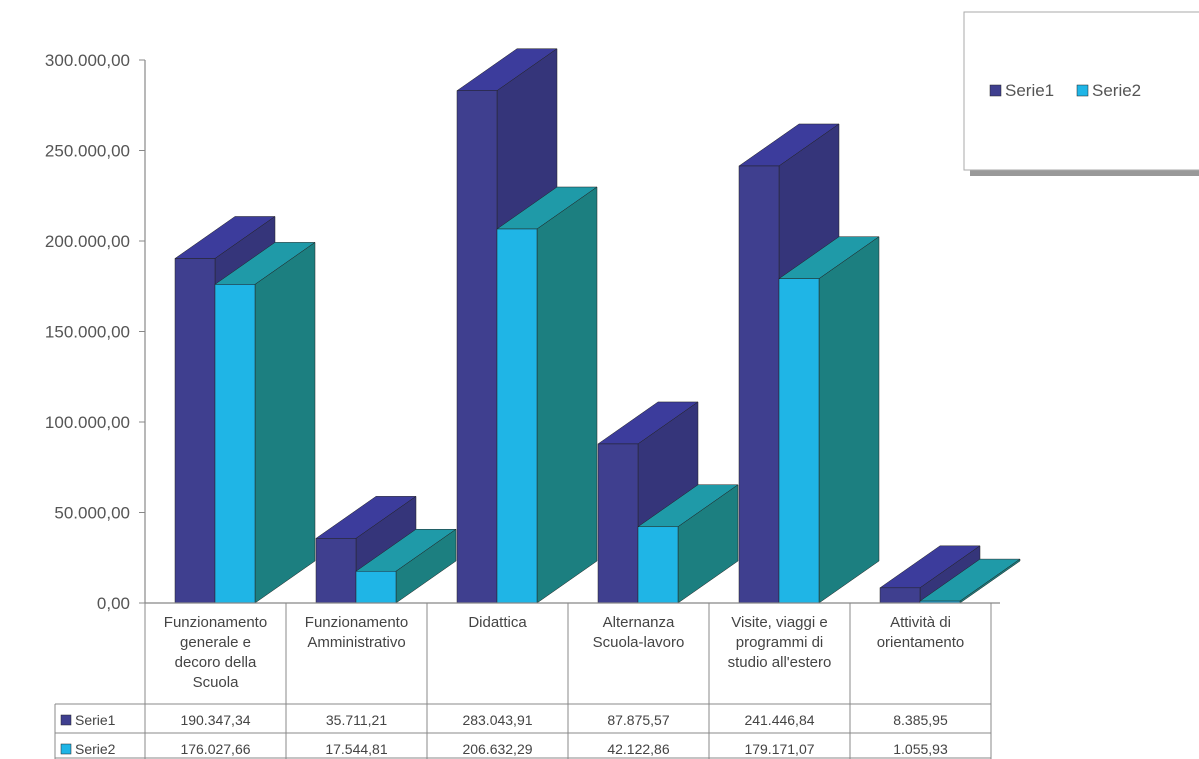 This screenshot has height=759, width=1199. Describe the element at coordinates (477, 347) in the screenshot. I see `bar-serie1-2-front` at that location.